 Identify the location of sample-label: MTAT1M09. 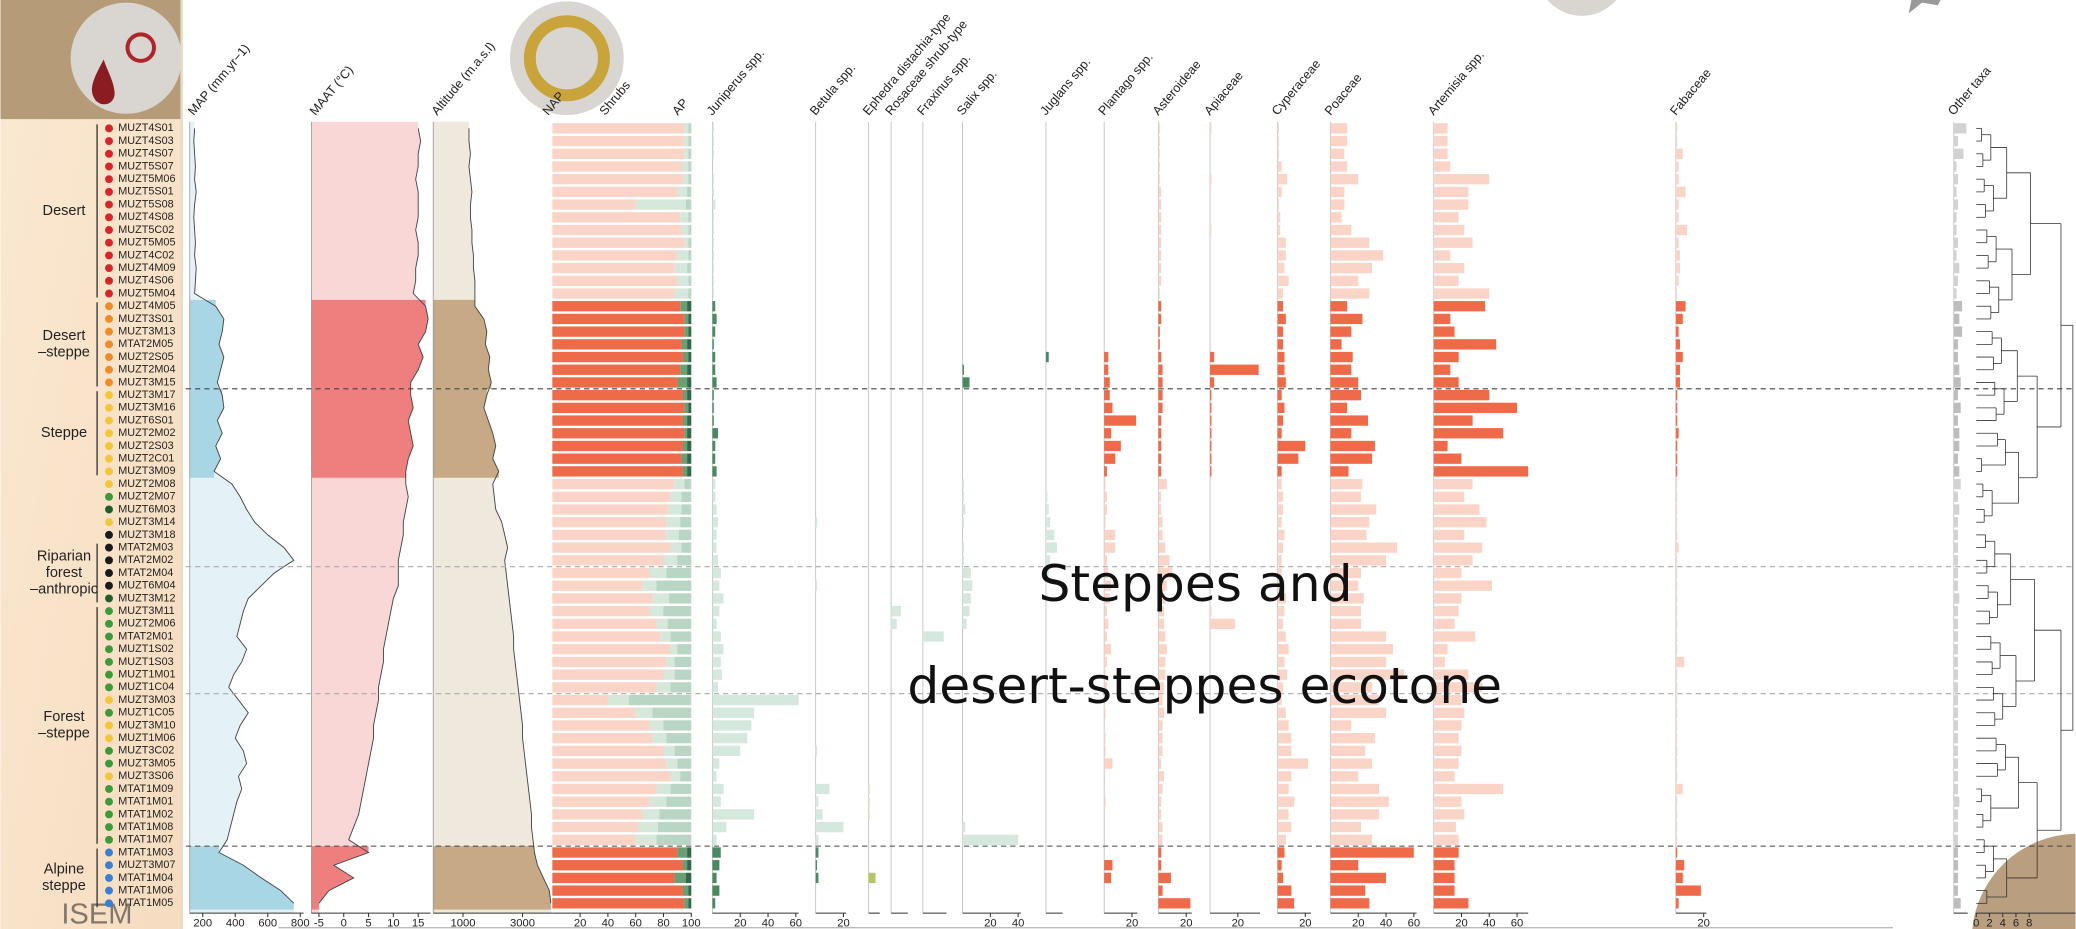
(145, 789).